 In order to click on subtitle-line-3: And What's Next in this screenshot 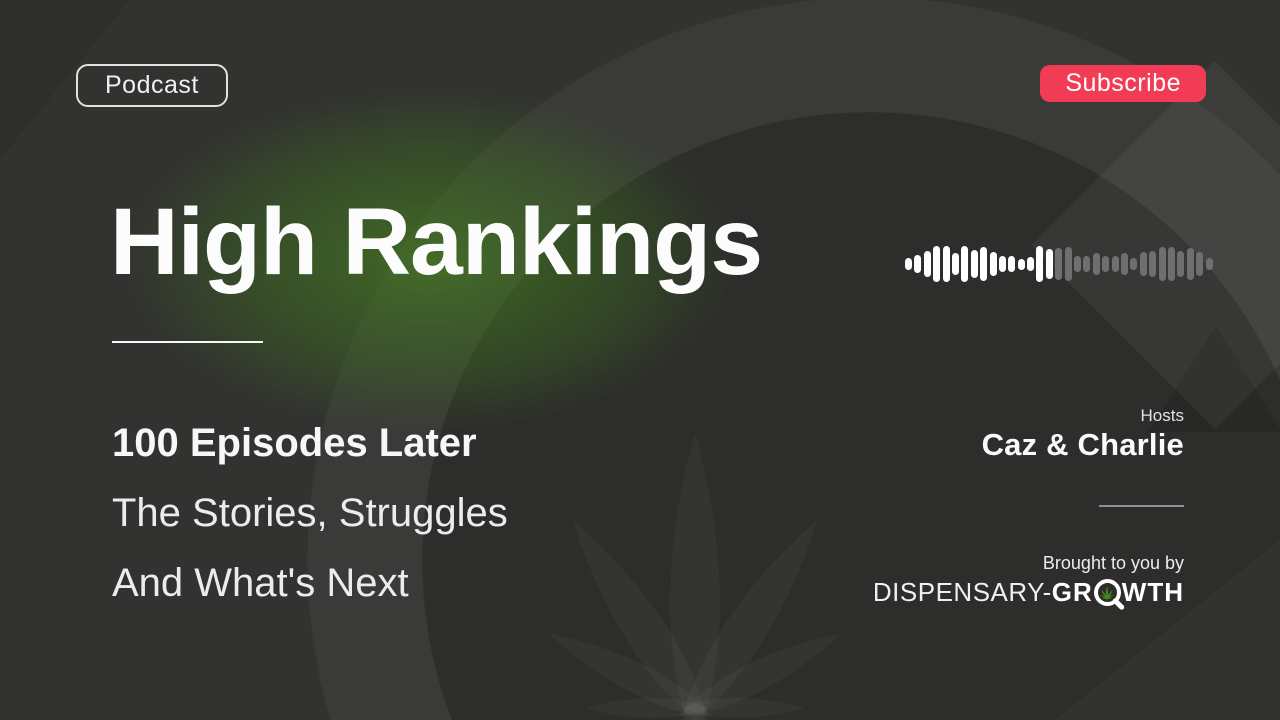, I will do `click(260, 583)`.